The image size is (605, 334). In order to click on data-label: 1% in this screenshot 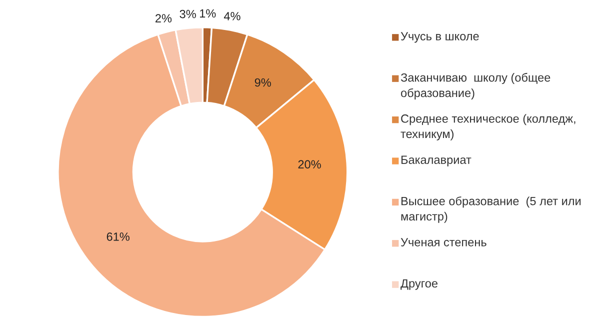, I will do `click(208, 13)`.